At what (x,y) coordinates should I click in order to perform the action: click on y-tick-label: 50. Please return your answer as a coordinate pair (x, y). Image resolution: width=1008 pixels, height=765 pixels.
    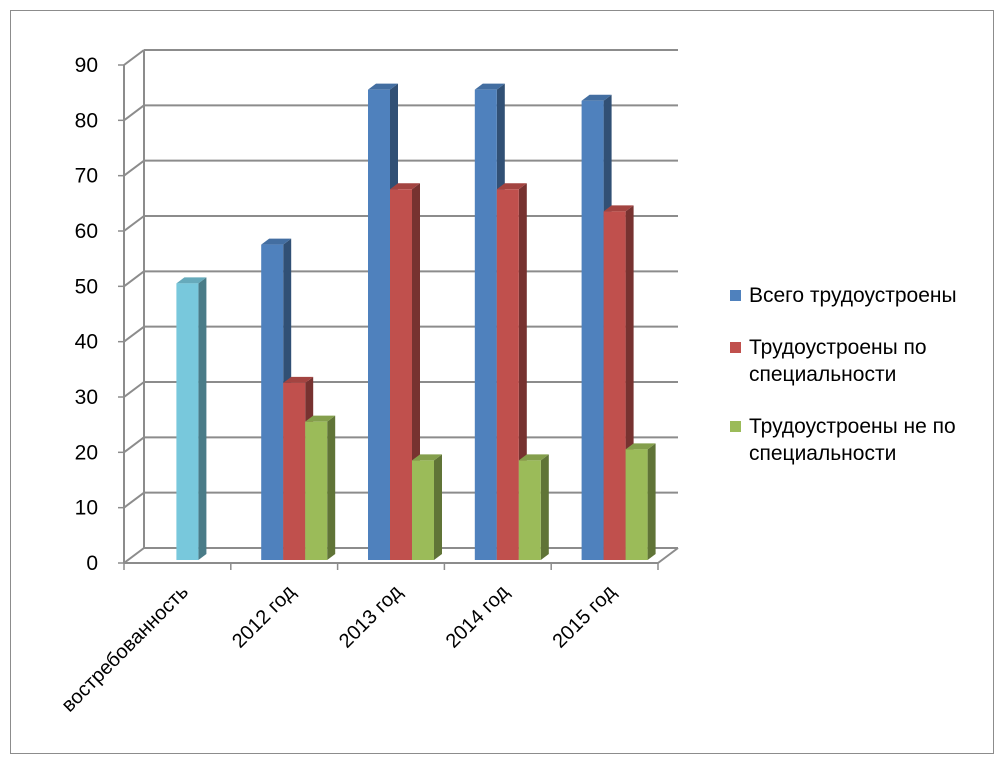
    Looking at the image, I should click on (86, 286).